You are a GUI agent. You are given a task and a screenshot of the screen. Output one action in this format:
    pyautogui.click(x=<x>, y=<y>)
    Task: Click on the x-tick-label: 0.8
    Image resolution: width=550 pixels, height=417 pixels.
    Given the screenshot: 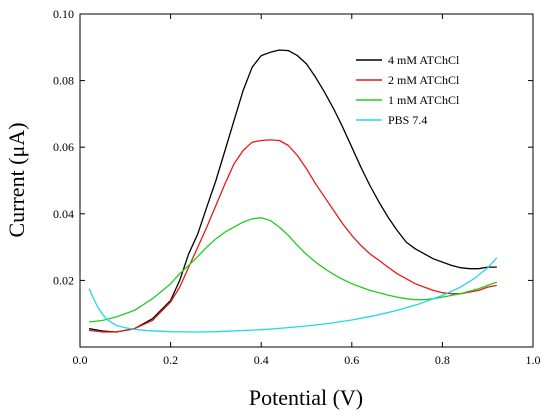 What is the action you would take?
    pyautogui.click(x=442, y=360)
    